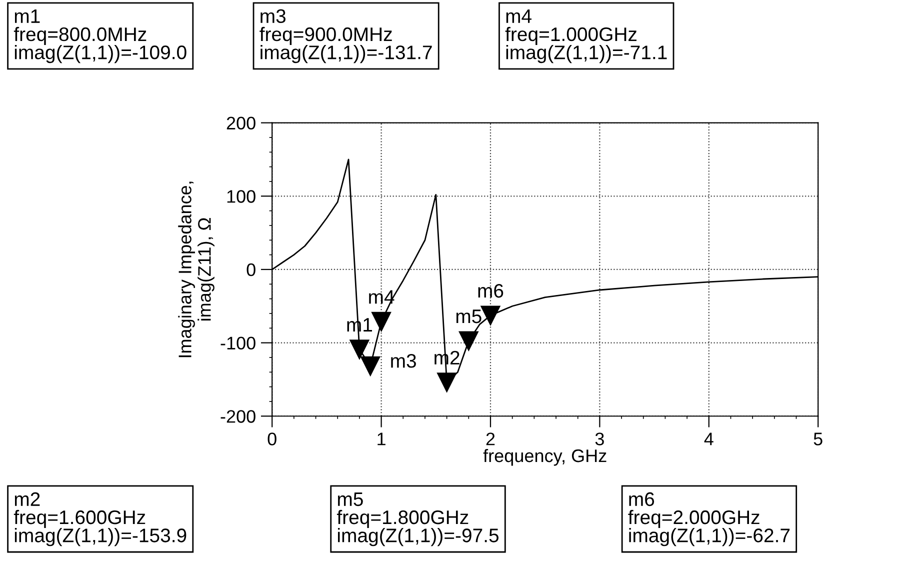  What do you see at coordinates (709, 439) in the screenshot?
I see `x-tick-label: 4` at bounding box center [709, 439].